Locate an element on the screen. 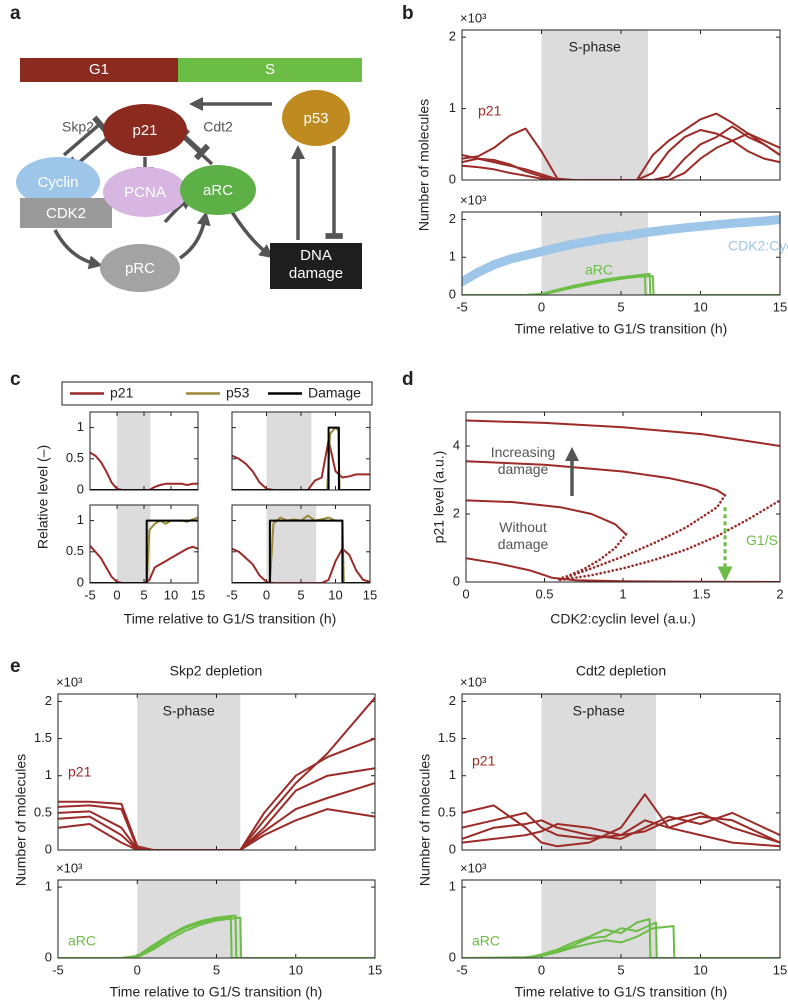  chart-title: Cdt2 depletion is located at coordinates (621, 671).